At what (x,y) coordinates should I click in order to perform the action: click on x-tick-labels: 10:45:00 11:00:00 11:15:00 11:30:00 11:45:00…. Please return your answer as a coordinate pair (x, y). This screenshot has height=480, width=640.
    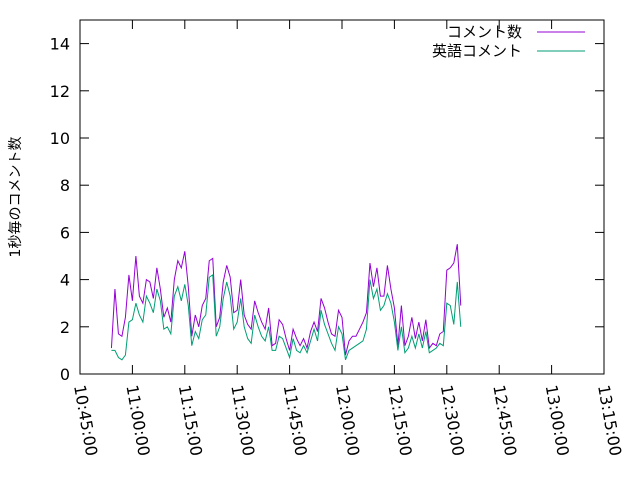
    Looking at the image, I should click on (347, 420).